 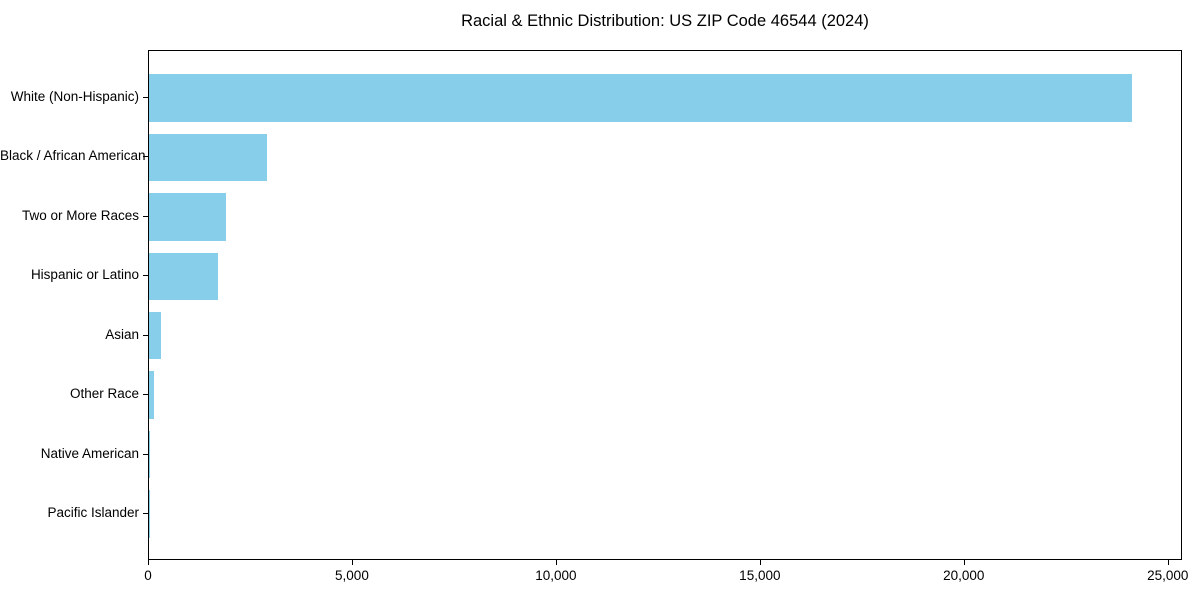 What do you see at coordinates (89, 453) in the screenshot?
I see `y-tick-label: Native American` at bounding box center [89, 453].